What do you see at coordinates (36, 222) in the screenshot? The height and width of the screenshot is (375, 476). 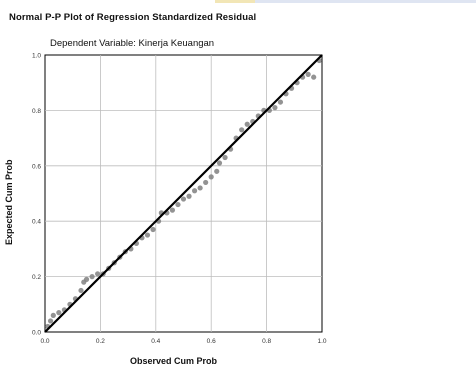 I see `y-tick-label: 0.4` at bounding box center [36, 222].